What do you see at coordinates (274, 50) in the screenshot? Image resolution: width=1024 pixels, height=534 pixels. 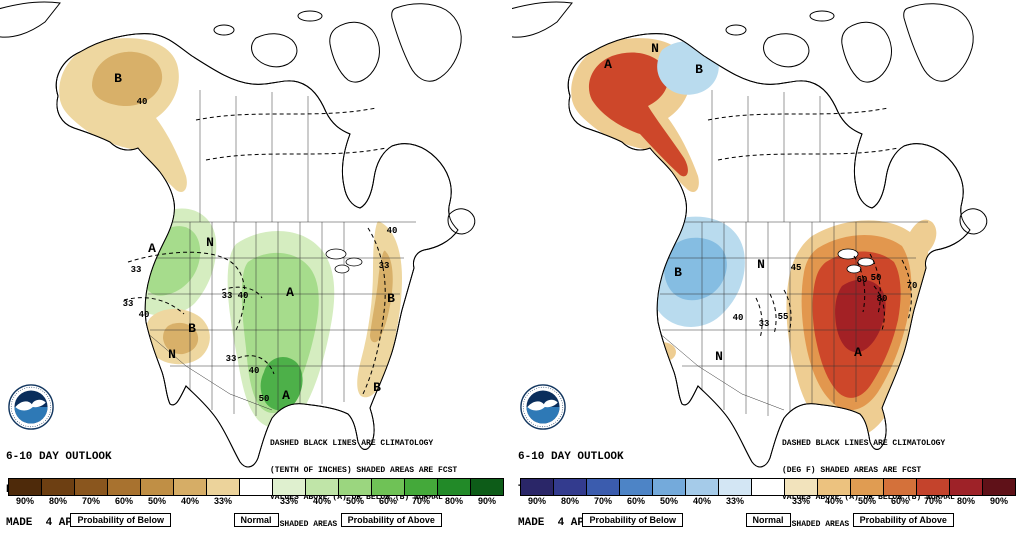 I see `victoria-island` at bounding box center [274, 50].